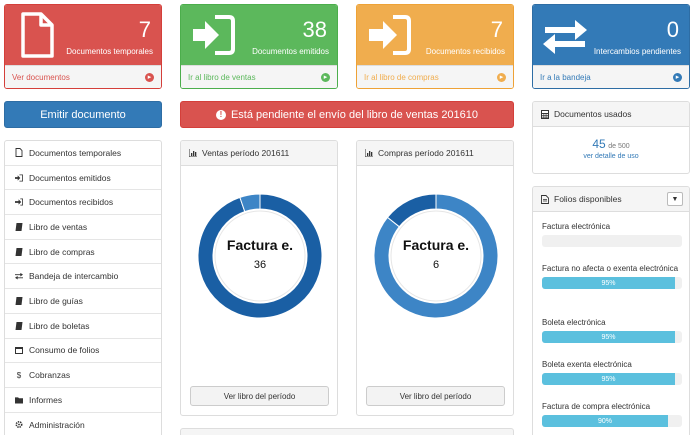  I want to click on calendar-icon, so click(19, 350).